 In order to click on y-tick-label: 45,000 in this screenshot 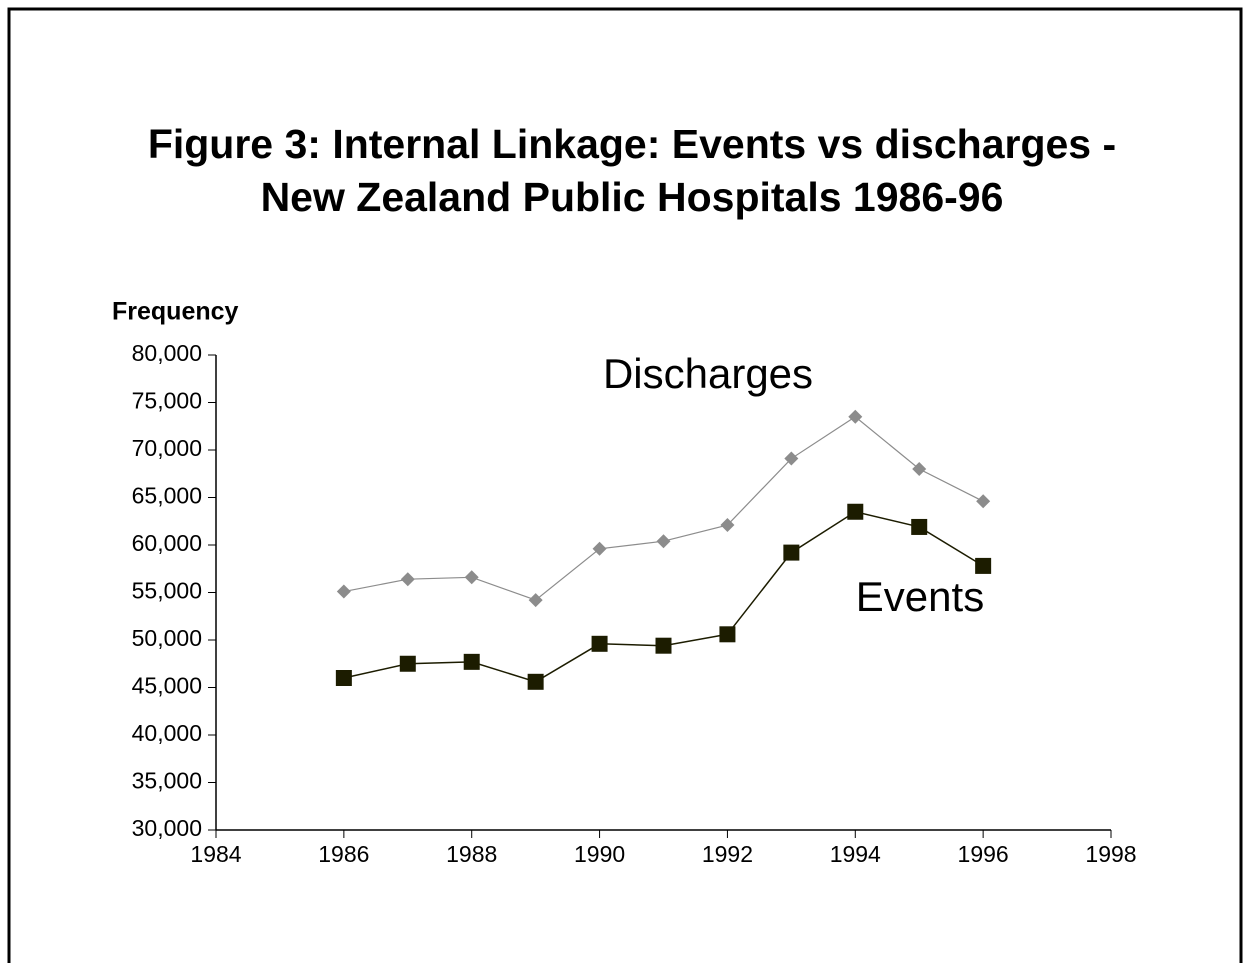, I will do `click(167, 686)`.